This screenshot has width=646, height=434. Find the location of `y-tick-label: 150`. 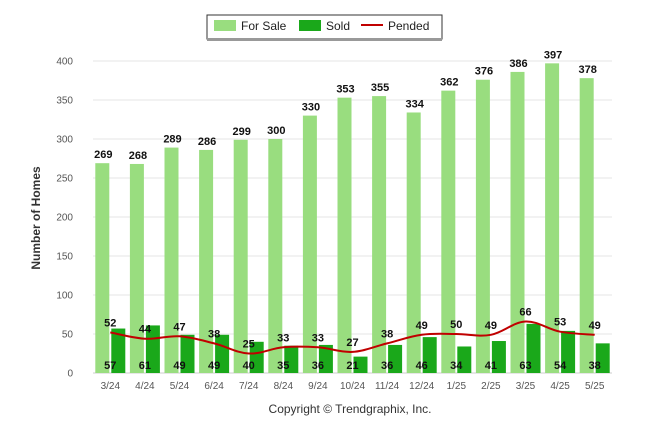

y-tick-label: 150 is located at coordinates (64, 257).